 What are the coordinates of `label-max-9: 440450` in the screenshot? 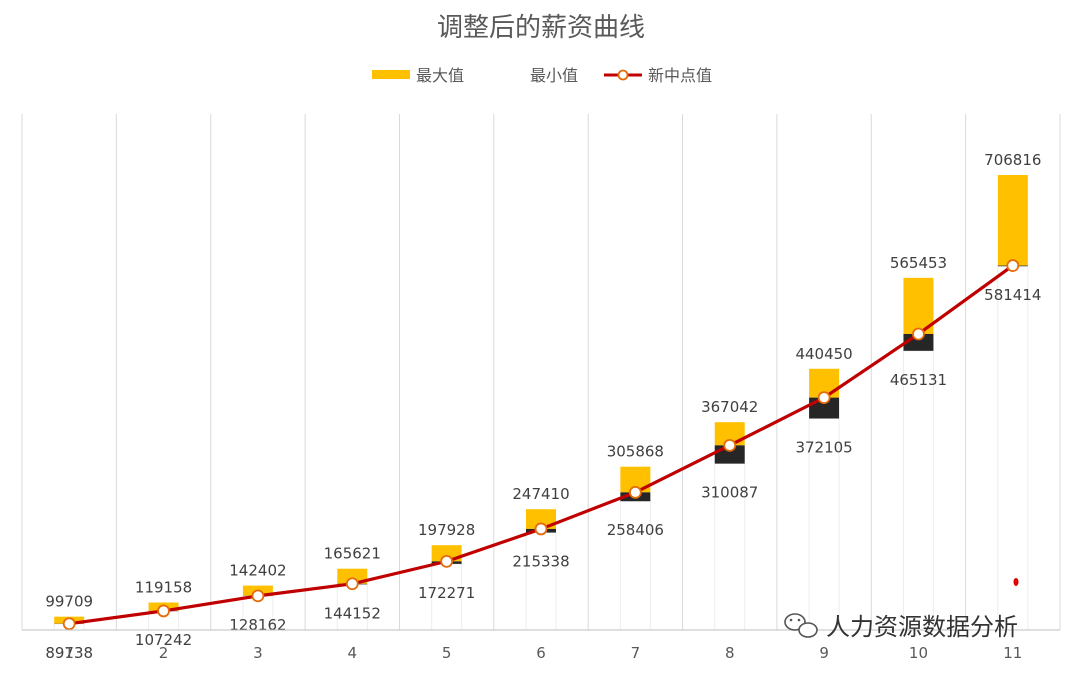 It's located at (823, 354).